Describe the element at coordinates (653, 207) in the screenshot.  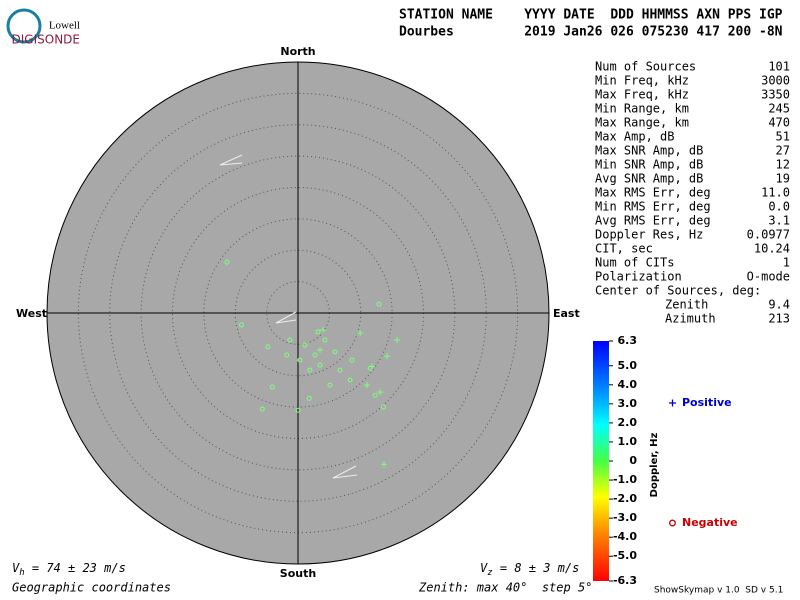
I see `stat-label: Min RMS Err, deg` at that location.